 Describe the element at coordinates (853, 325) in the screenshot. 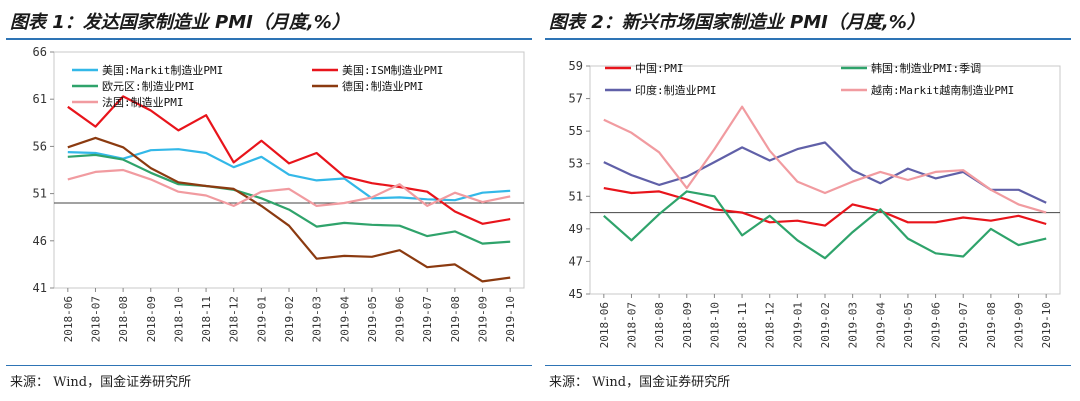

I see `x-tick-label-1-9: 2019-03` at that location.